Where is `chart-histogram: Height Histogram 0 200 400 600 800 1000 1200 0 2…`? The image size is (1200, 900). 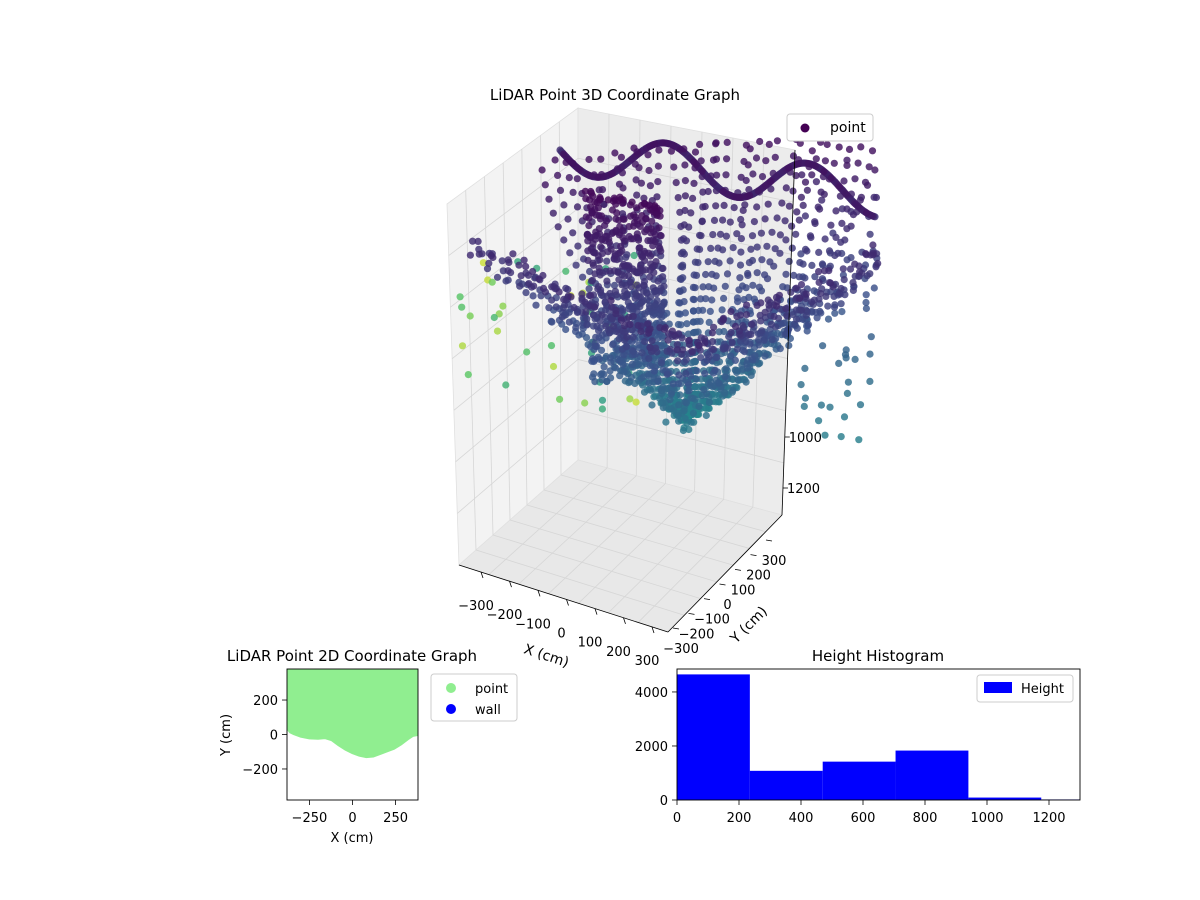 chart-histogram: Height Histogram 0 200 400 600 800 1000 1200 0 2… is located at coordinates (858, 736).